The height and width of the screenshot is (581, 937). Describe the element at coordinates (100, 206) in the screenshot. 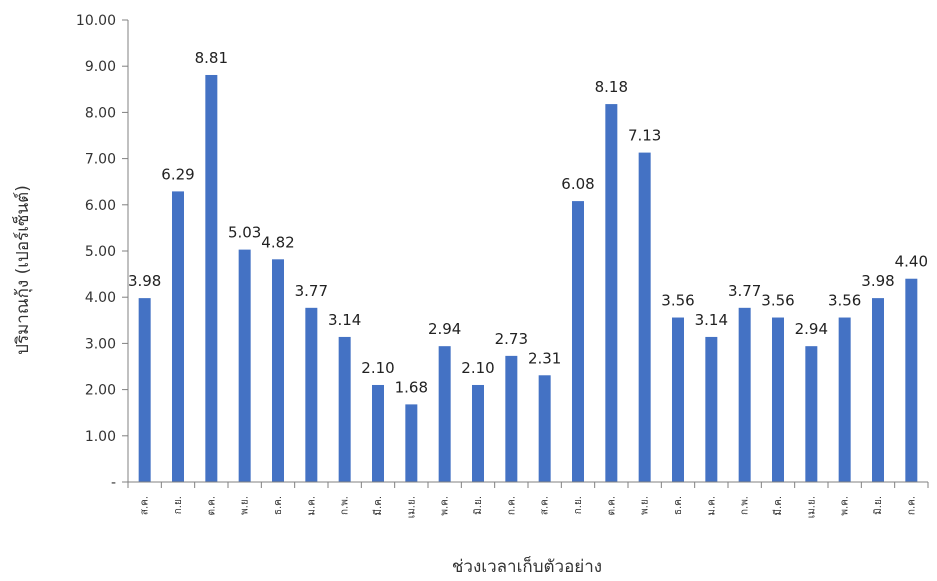

I see `y-tick-label: 6.00` at that location.